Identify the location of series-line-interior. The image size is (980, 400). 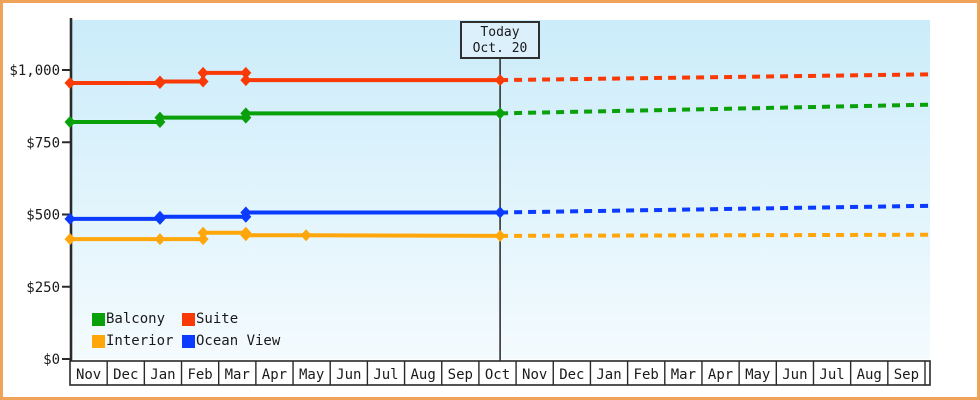
(285, 236).